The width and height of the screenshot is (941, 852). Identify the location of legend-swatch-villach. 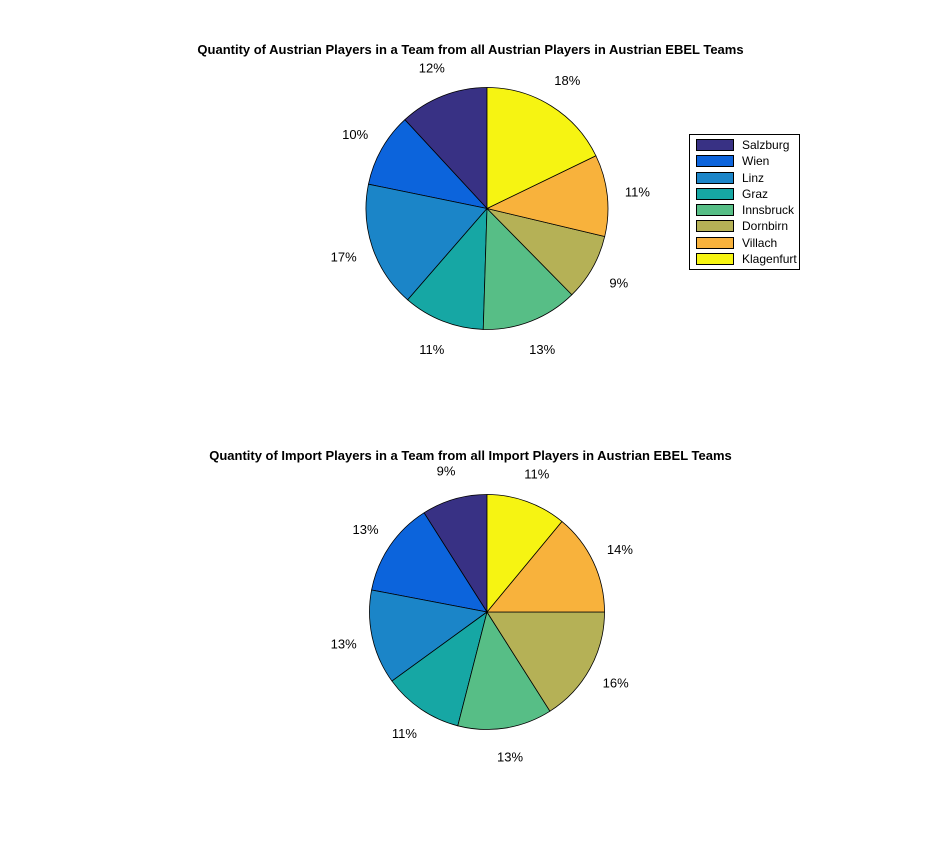
(715, 242).